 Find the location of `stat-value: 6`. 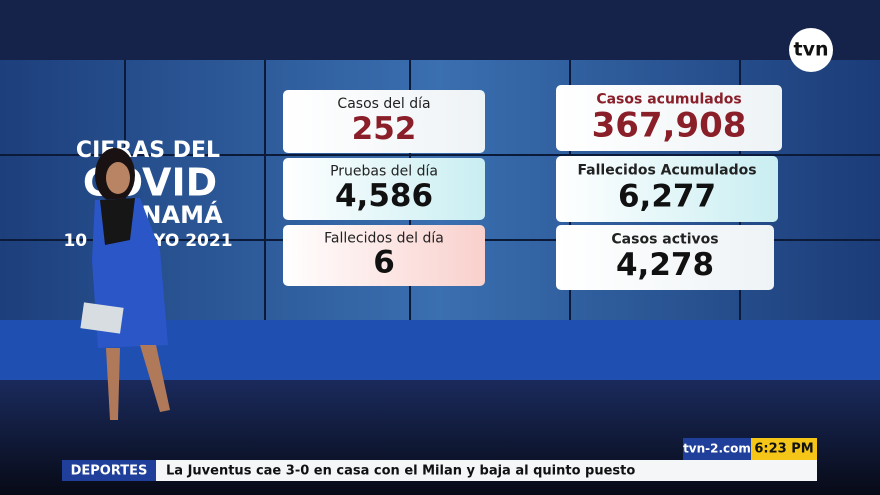

stat-value: 6 is located at coordinates (384, 263).